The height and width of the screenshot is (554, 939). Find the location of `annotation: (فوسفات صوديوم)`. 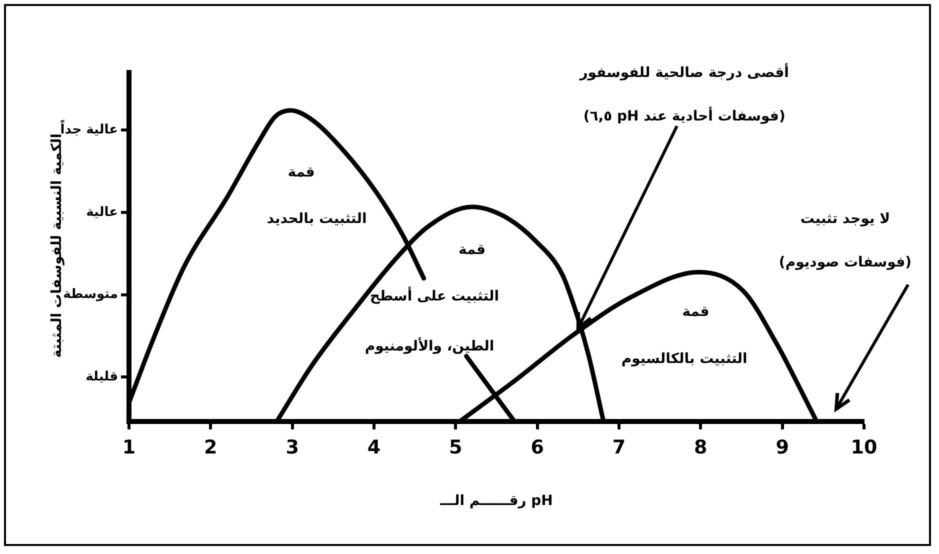

annotation: (فوسفات صوديوم) is located at coordinates (845, 262).